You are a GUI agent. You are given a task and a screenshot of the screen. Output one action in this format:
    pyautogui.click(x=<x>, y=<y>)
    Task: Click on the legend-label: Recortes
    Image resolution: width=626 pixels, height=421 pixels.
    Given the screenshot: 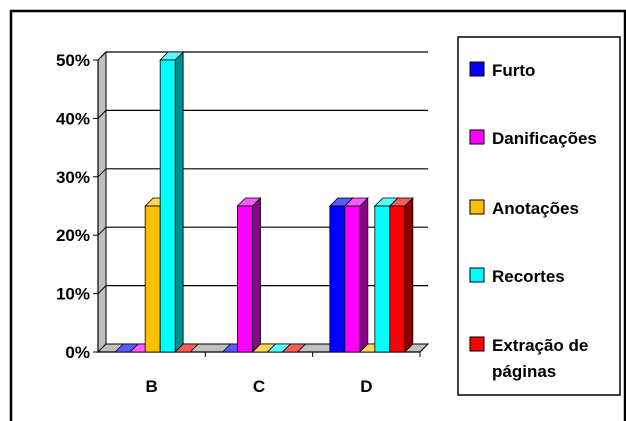 What is the action you would take?
    pyautogui.click(x=528, y=276)
    